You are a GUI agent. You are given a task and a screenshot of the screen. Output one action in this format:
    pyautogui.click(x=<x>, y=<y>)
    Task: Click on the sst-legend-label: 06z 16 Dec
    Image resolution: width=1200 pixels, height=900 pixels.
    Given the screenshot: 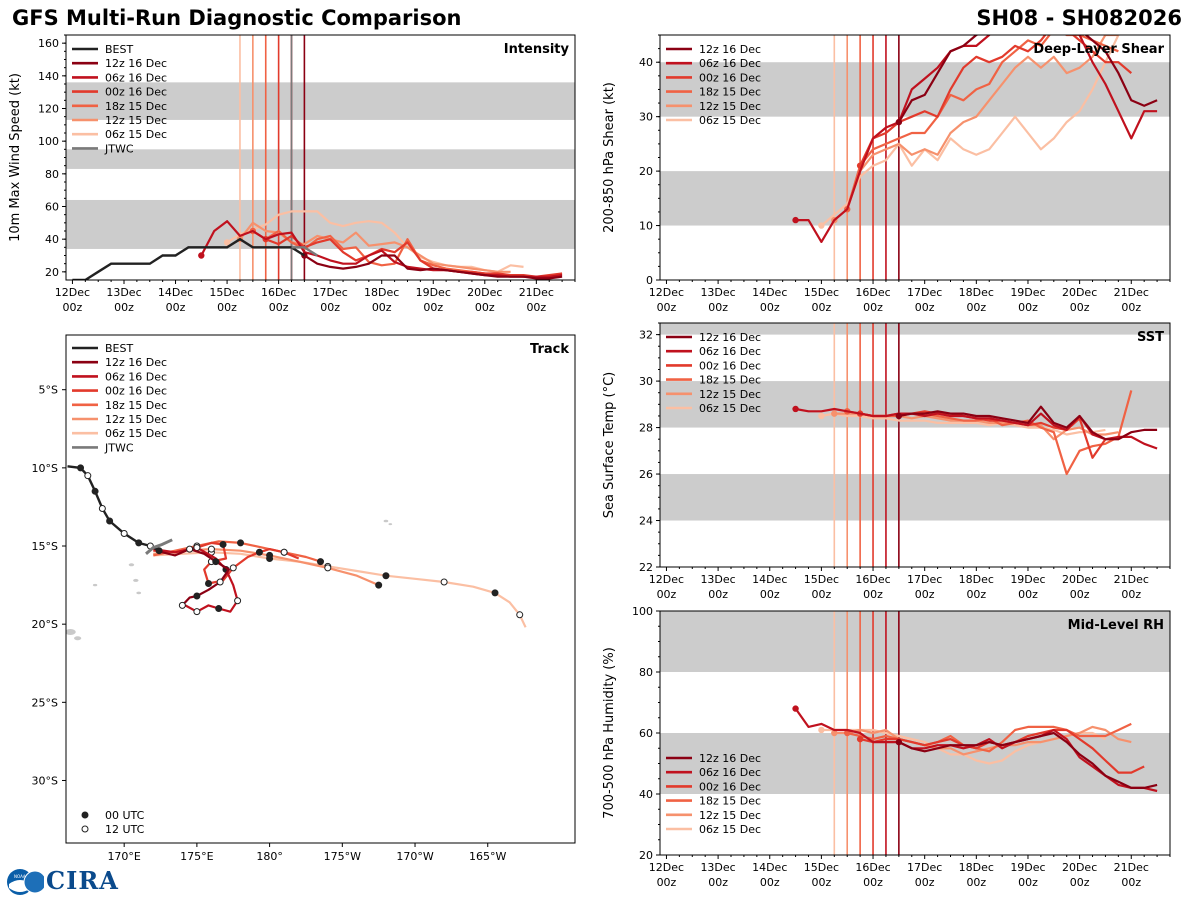 What is the action you would take?
    pyautogui.click(x=730, y=351)
    